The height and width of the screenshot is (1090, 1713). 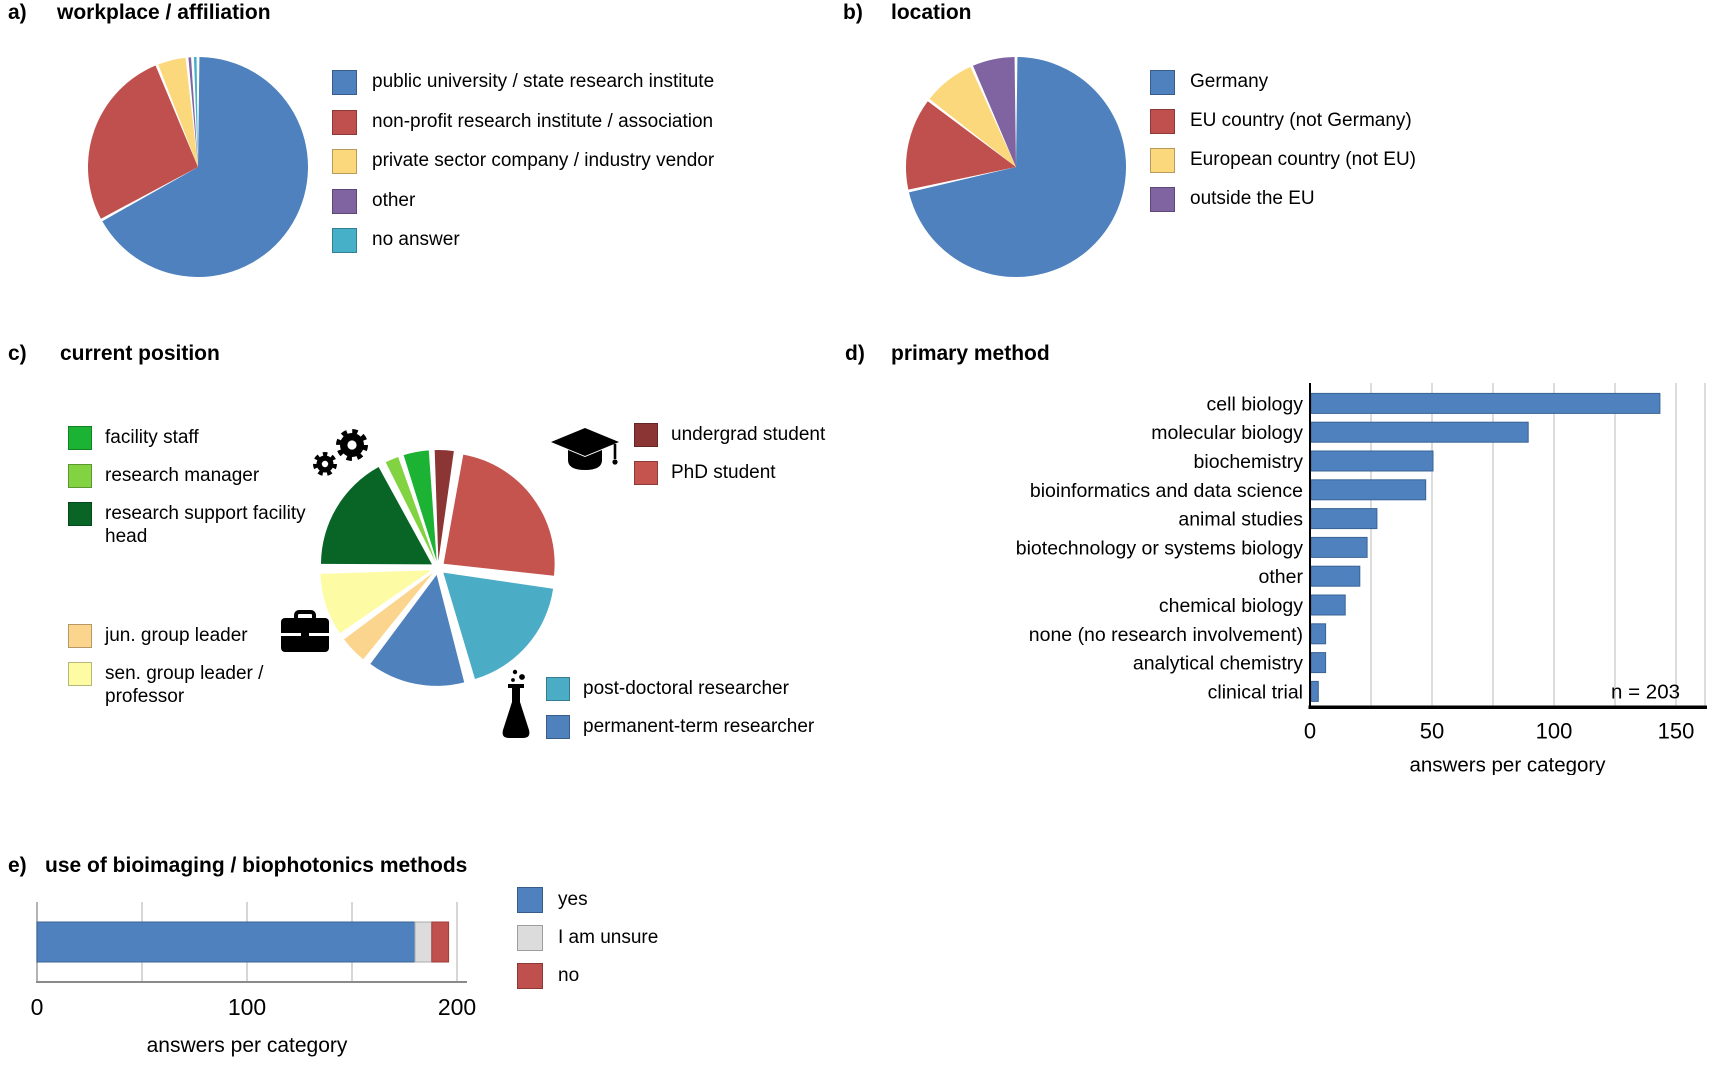 What do you see at coordinates (1281, 577) in the screenshot?
I see `svg-text: other` at bounding box center [1281, 577].